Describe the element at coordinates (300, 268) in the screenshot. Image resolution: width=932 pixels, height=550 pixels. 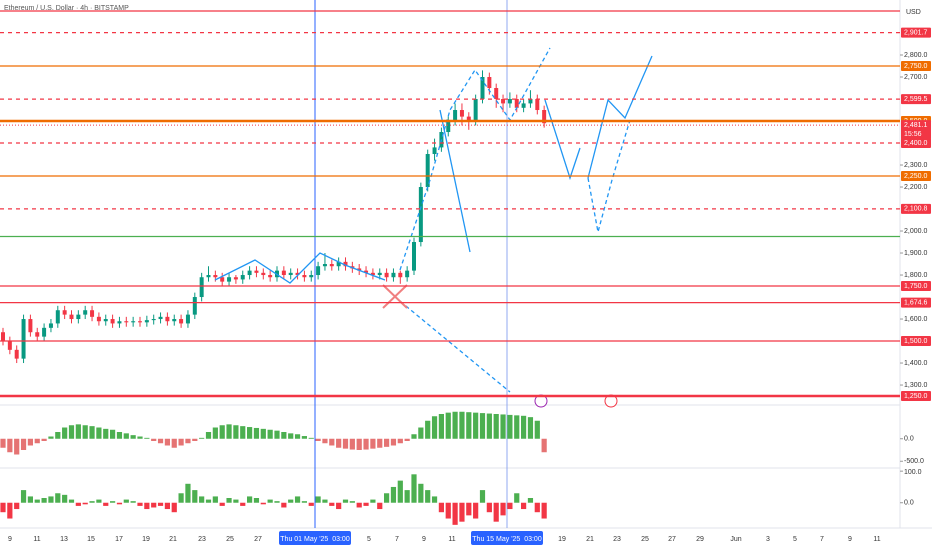
I see `zigzag` at that location.